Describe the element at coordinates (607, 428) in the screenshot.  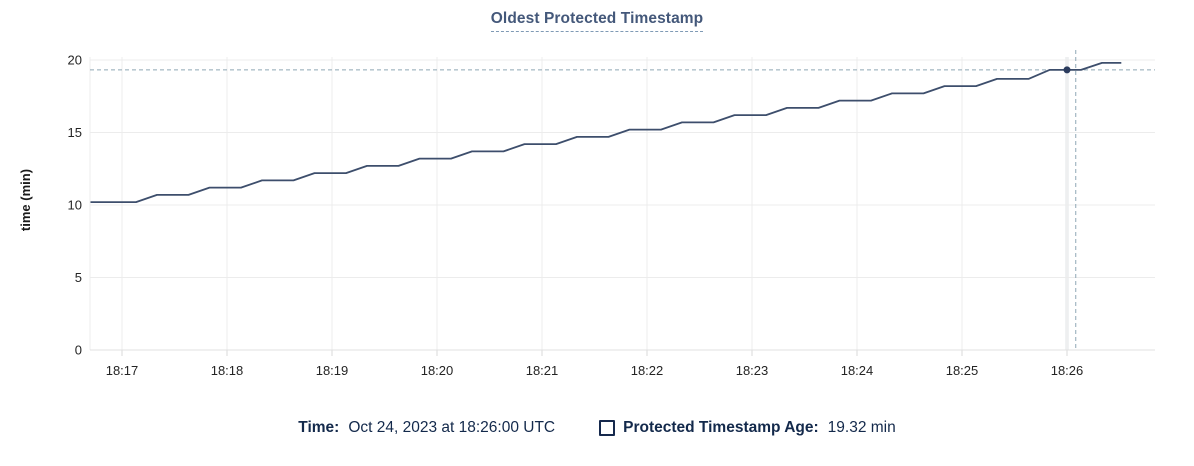
I see `series-toggle-checkbox` at that location.